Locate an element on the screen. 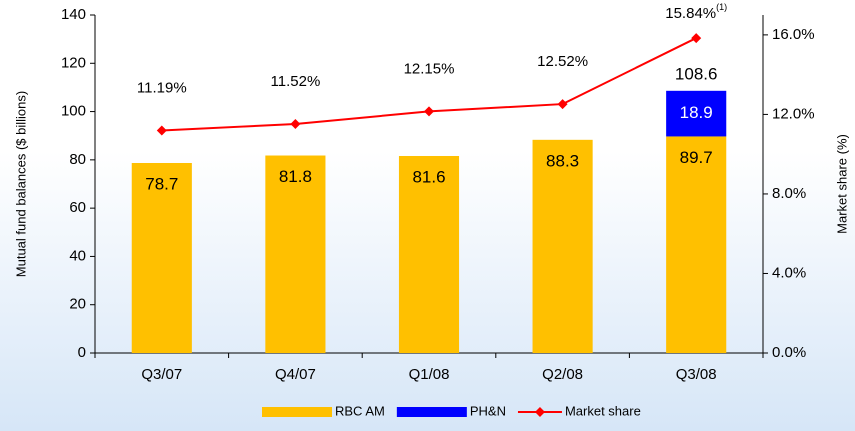 The width and height of the screenshot is (855, 431). legend-label: PH&N is located at coordinates (488, 410).